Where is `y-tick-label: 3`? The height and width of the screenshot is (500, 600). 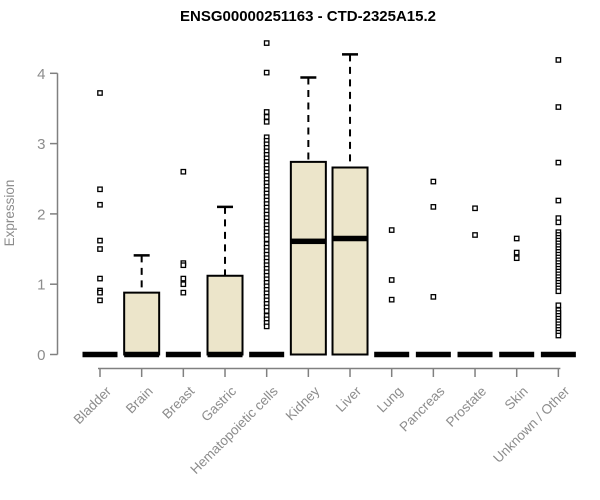 y-tick-label: 3 is located at coordinates (41, 144).